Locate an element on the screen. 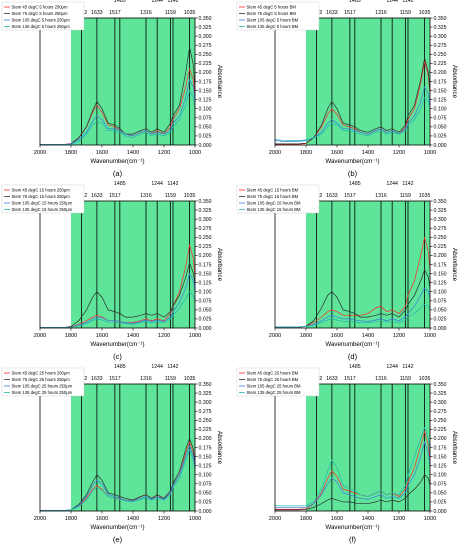 This screenshot has height=550, width=463. legend-entry: Stem 75 degC 15 hours BM is located at coordinates (273, 196).